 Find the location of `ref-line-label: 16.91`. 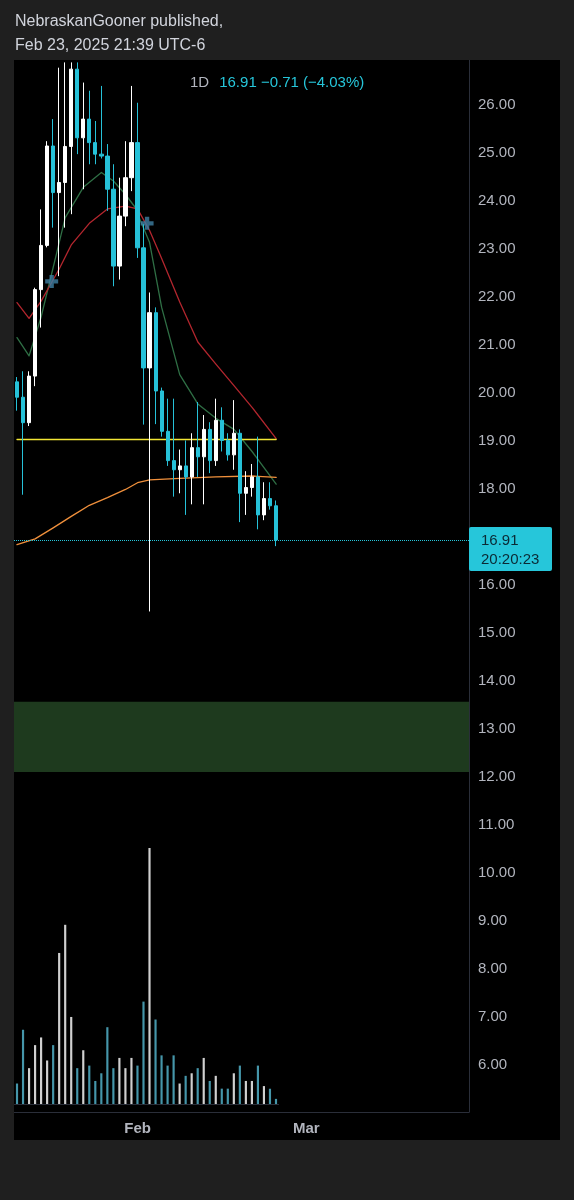

ref-line-label: 16.91 is located at coordinates (500, 539).